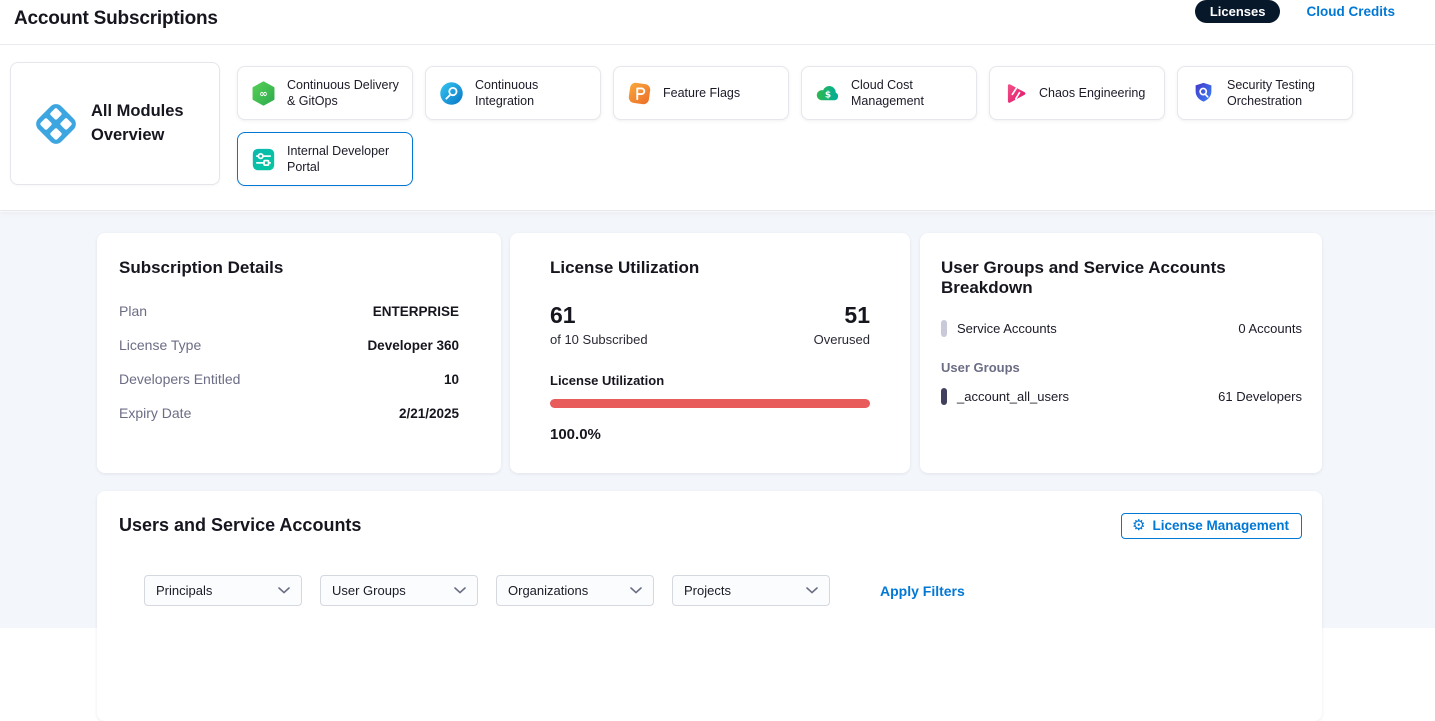 Image resolution: width=1435 pixels, height=721 pixels. I want to click on dropdown-label: Principals, so click(184, 590).